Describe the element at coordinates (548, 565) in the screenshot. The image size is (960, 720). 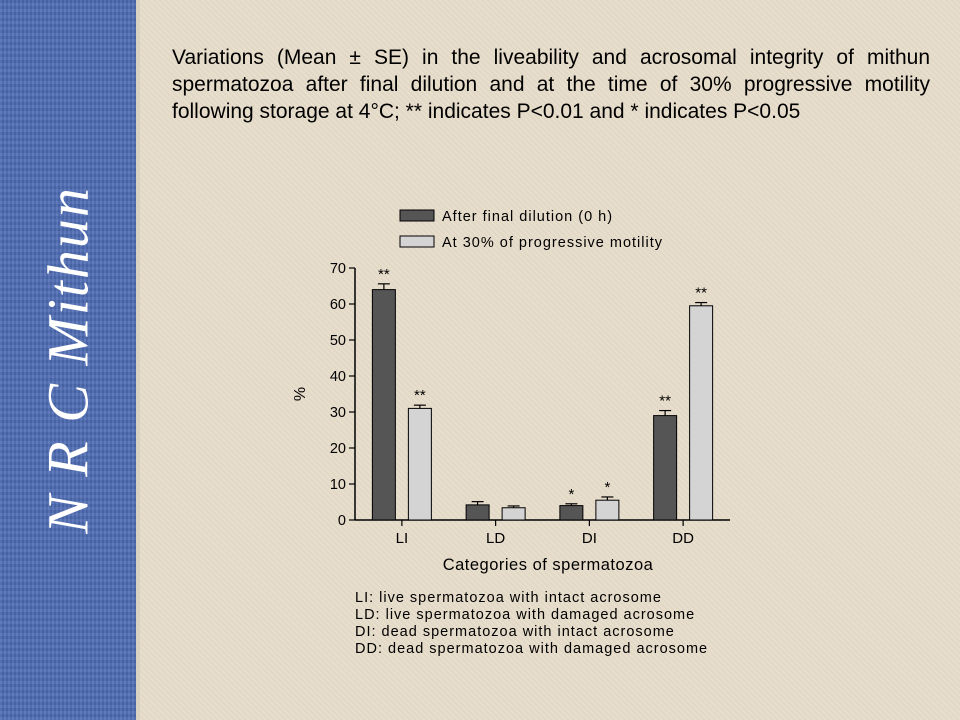
I see `x-axis-label: Categories of spermatozoa` at that location.